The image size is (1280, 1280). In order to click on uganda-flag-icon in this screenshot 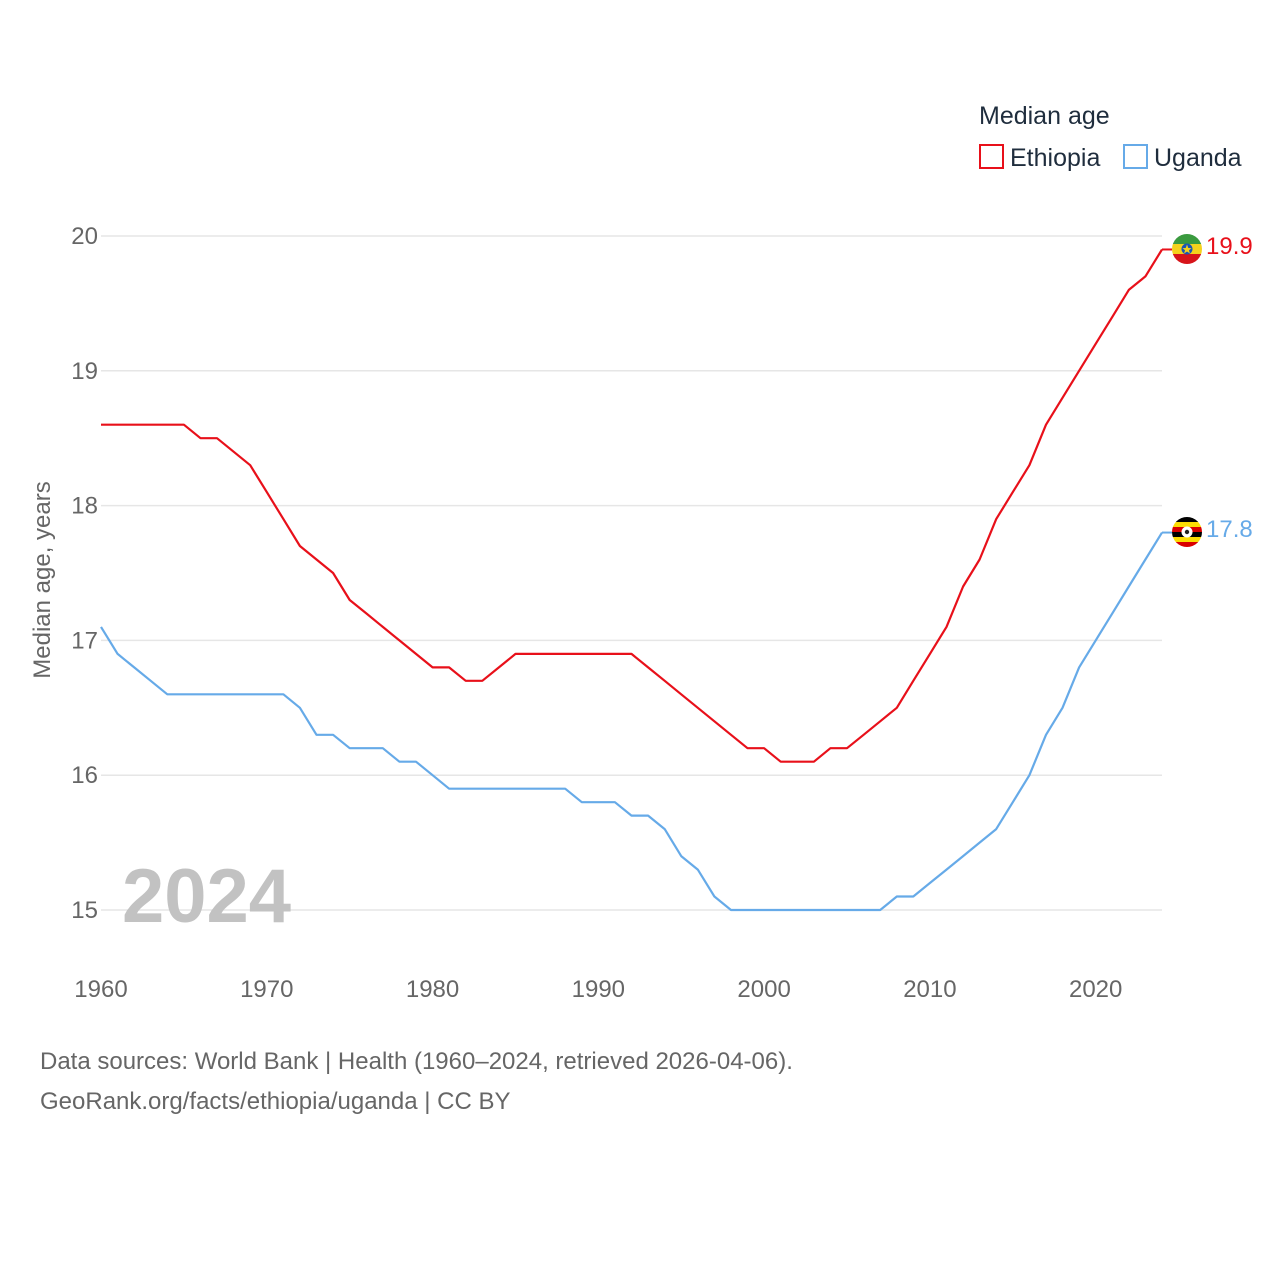, I will do `click(1187, 532)`.